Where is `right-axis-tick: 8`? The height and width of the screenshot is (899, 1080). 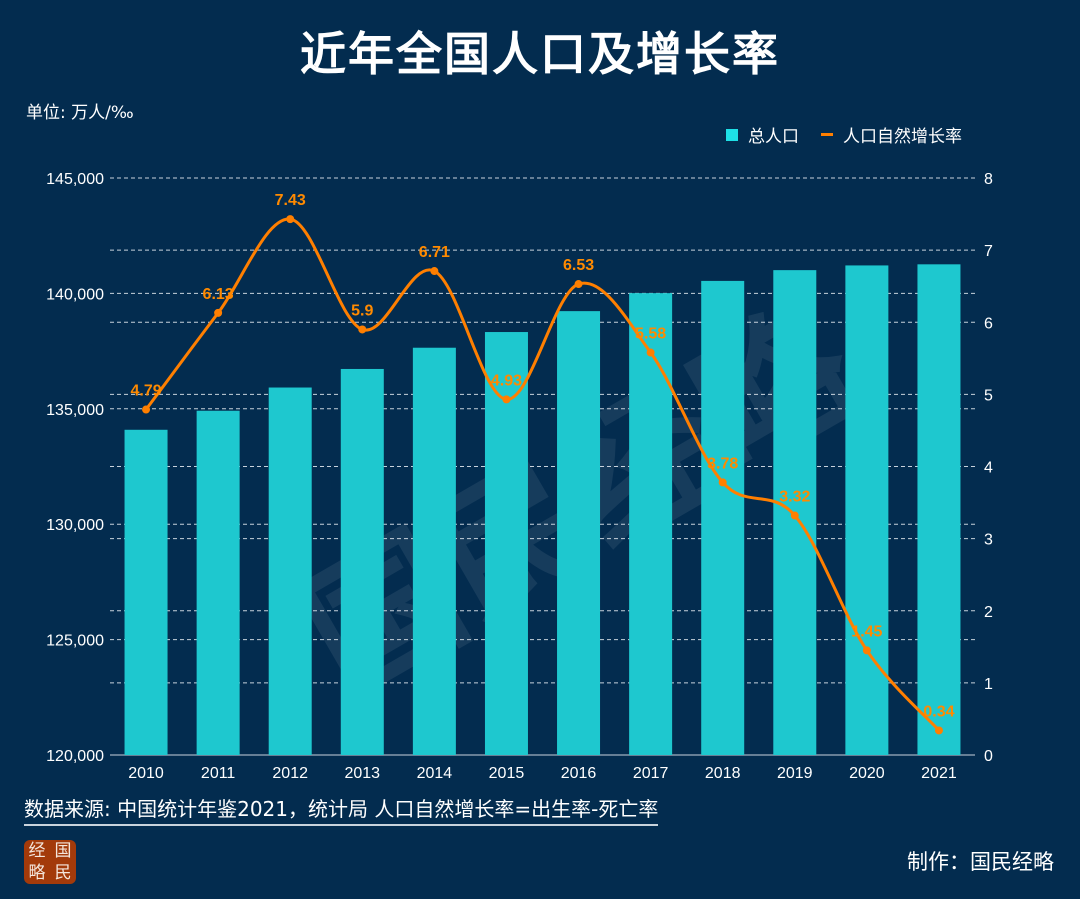
right-axis-tick: 8 is located at coordinates (988, 179).